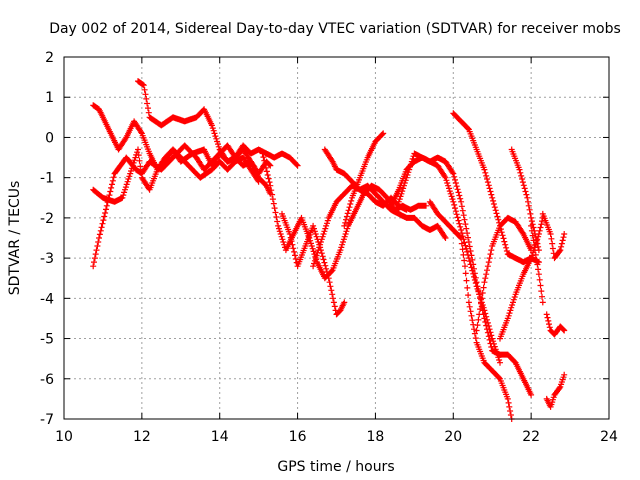 The image size is (640, 480). I want to click on x-tick-label: 12, so click(142, 437).